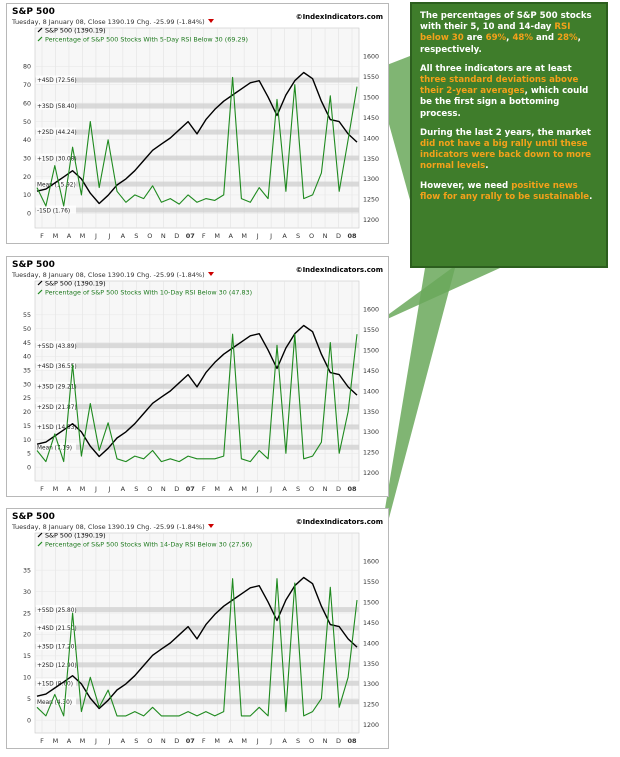  What do you see at coordinates (75, 536) in the screenshot?
I see `legend-label-sp500: S&P 500 (1390.19)` at bounding box center [75, 536].